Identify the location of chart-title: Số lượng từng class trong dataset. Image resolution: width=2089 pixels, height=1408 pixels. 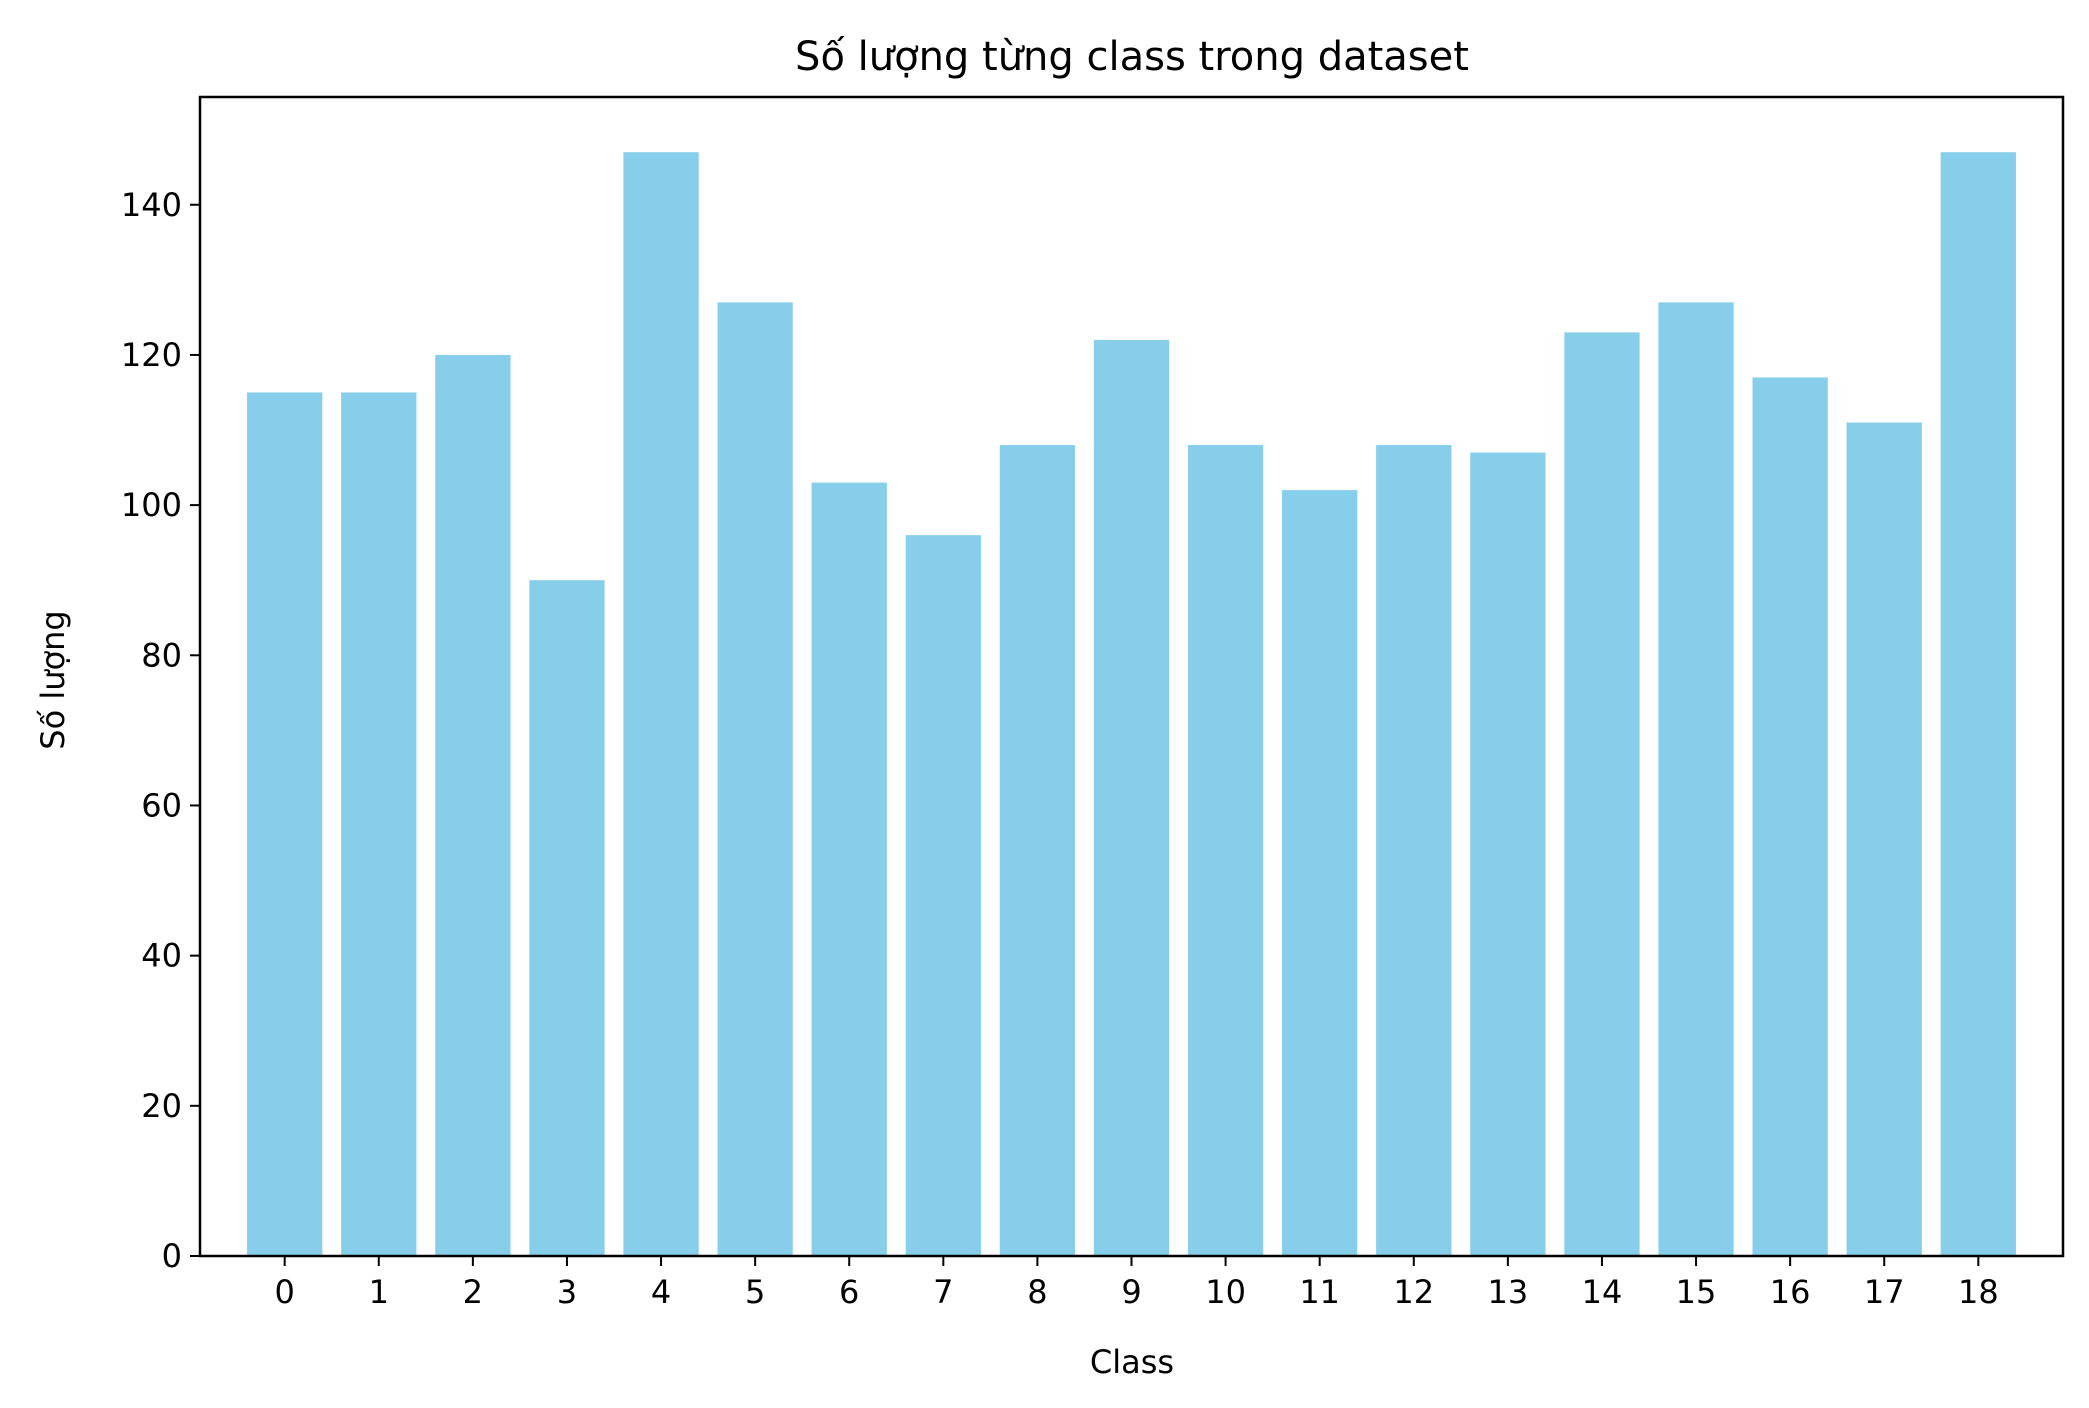
(1132, 57).